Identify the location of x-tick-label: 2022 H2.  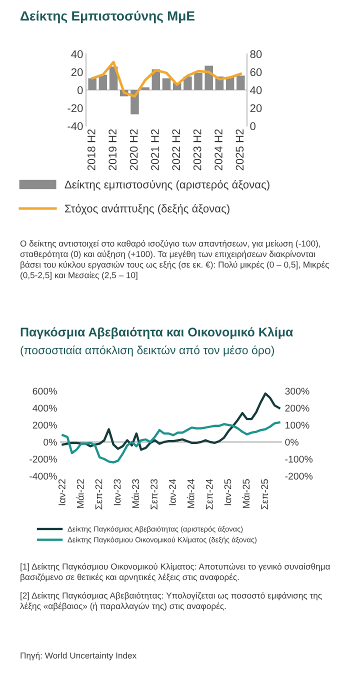
(176, 149).